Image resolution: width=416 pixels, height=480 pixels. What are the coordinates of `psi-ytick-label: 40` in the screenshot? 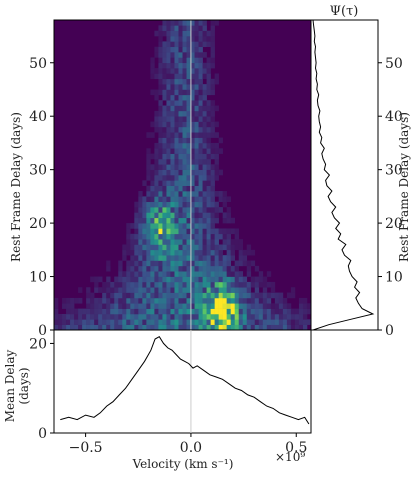 It's located at (394, 117).